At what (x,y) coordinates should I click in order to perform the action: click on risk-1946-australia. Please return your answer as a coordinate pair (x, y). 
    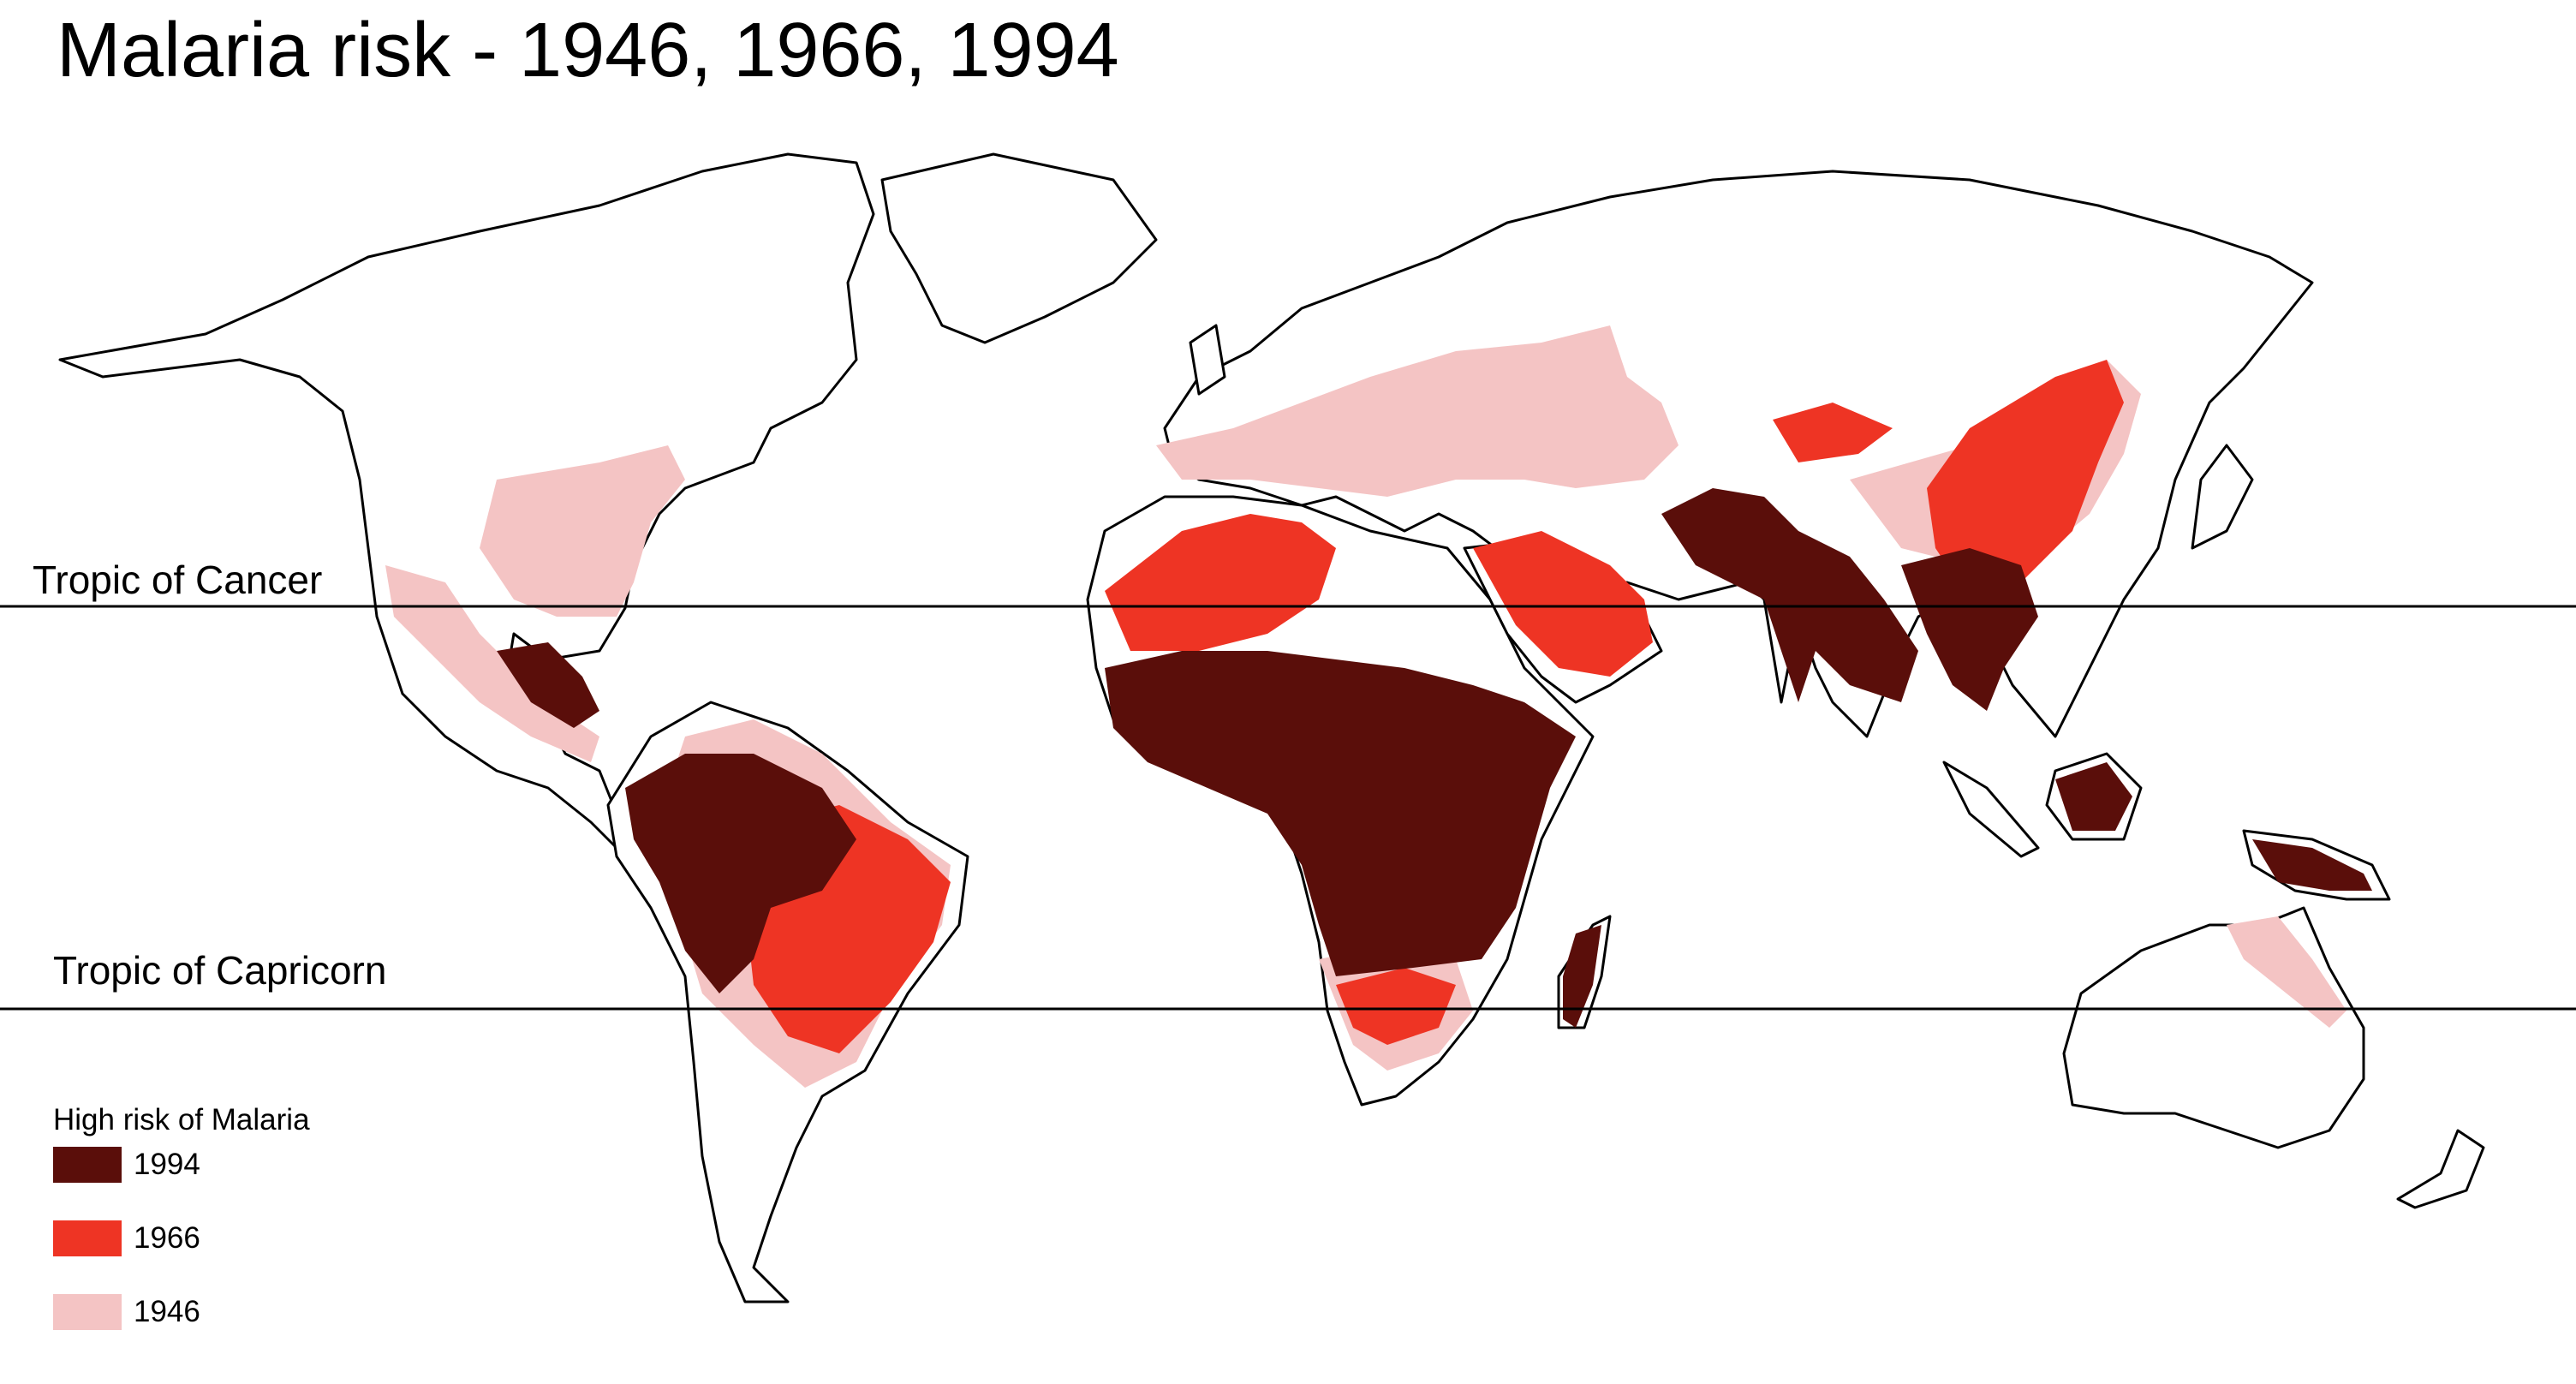
    Looking at the image, I should click on (2286, 972).